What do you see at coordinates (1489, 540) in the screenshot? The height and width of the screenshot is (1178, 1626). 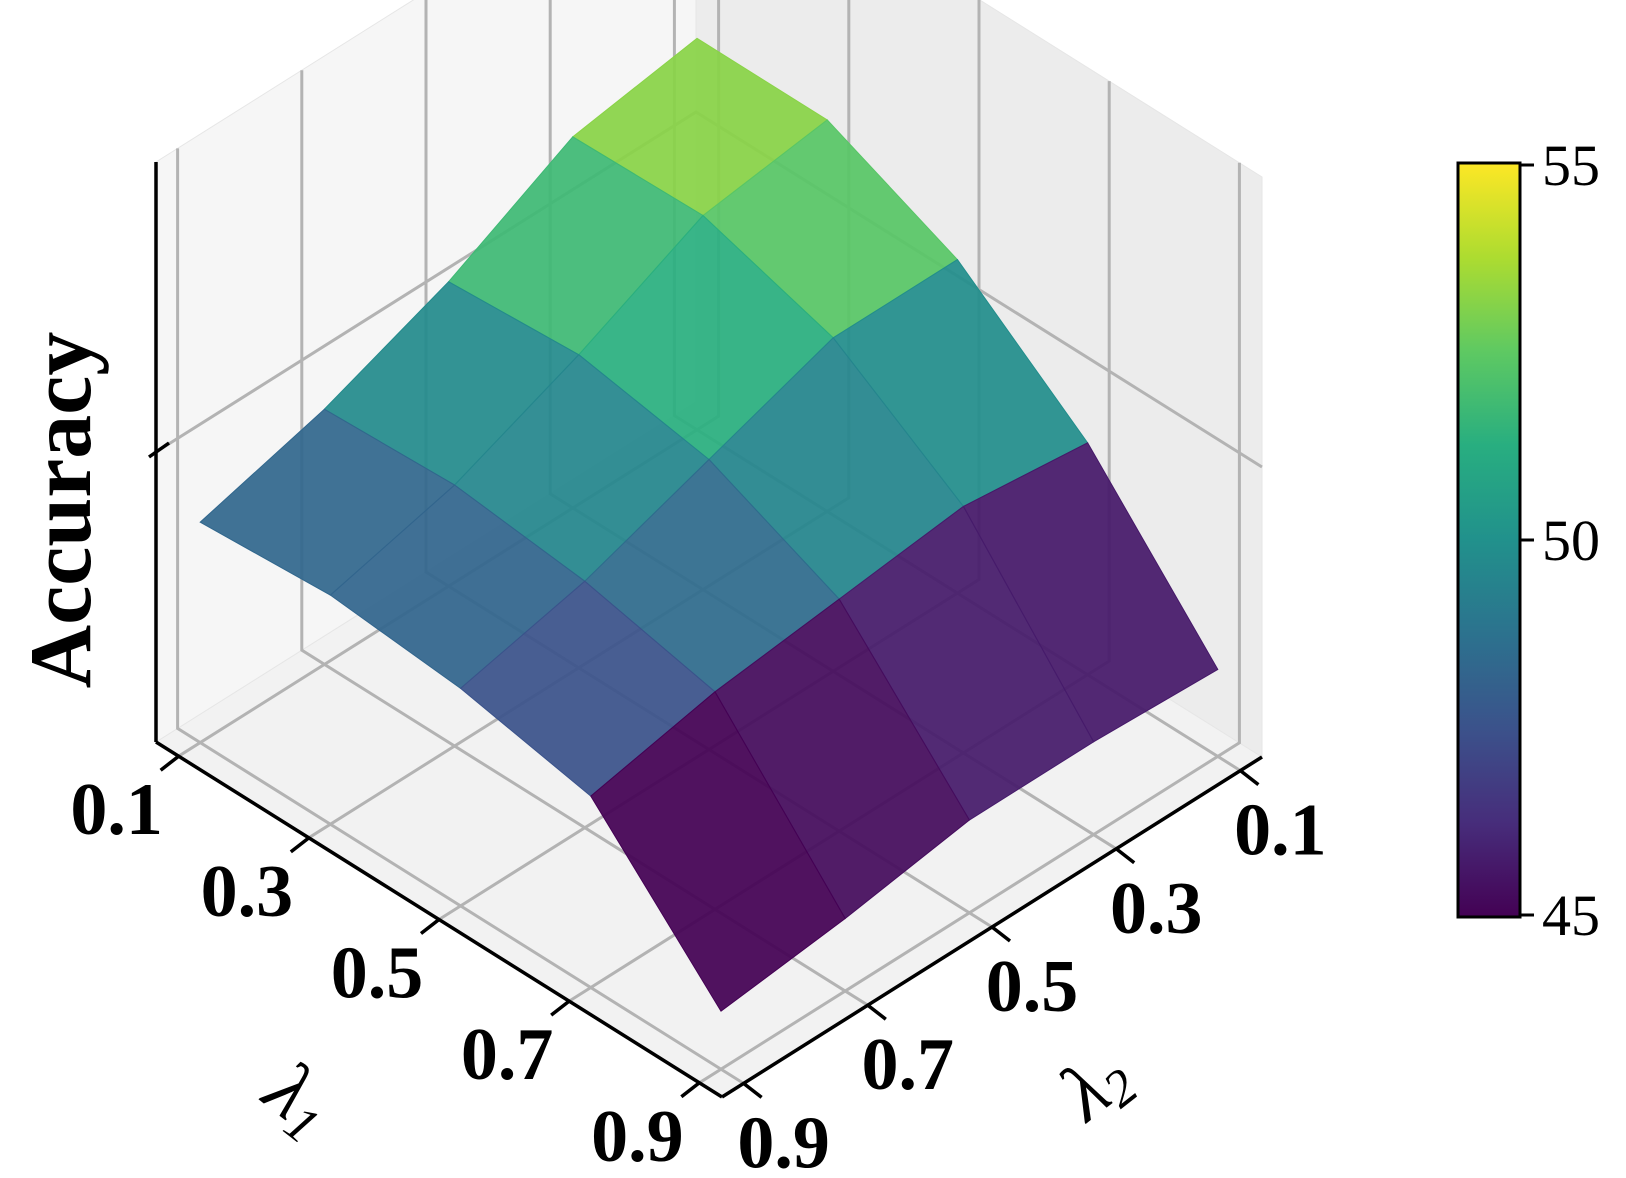 I see `colorbar-gradient` at bounding box center [1489, 540].